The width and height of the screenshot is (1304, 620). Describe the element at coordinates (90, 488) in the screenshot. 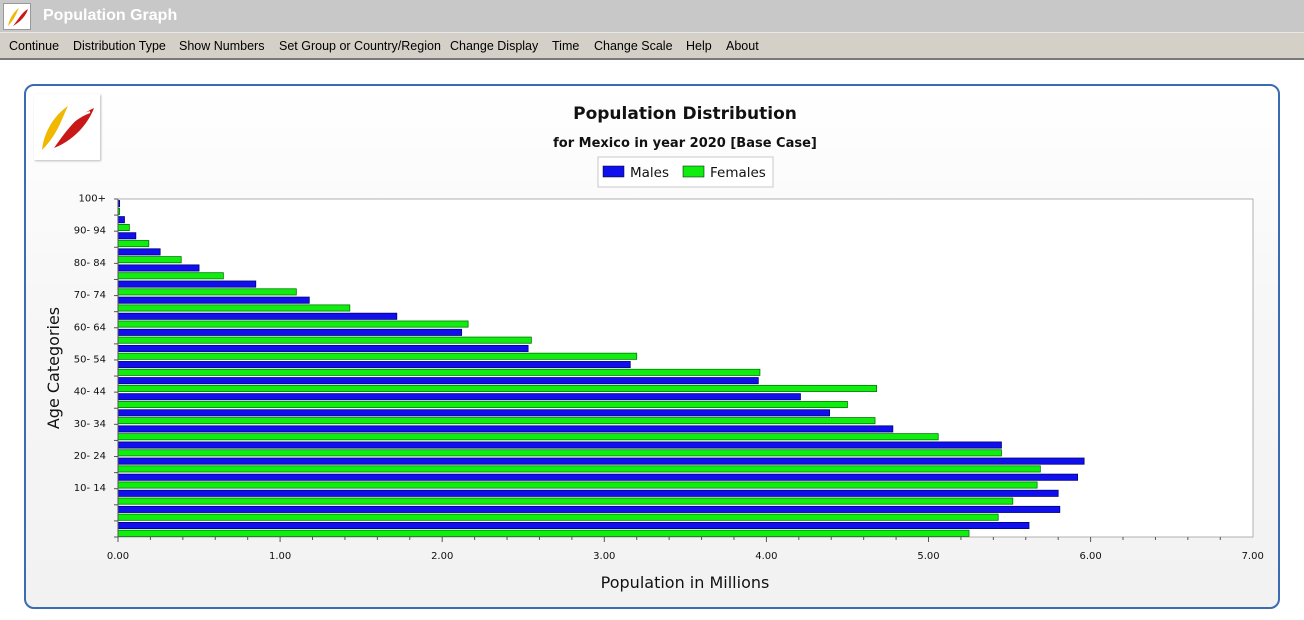

I see `y-tick-label: 10- 14` at that location.